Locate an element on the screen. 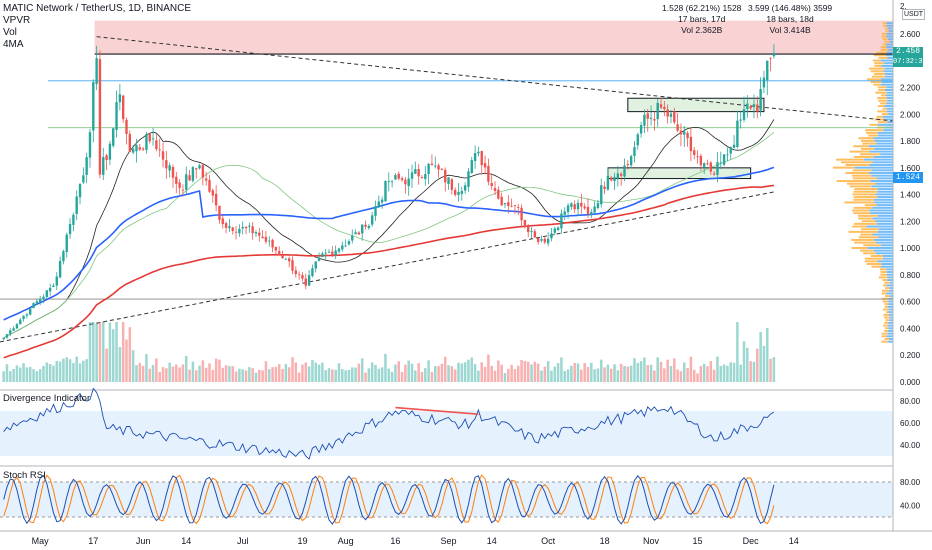  divergence-pane-label: Divergence Indicator is located at coordinates (47, 398).